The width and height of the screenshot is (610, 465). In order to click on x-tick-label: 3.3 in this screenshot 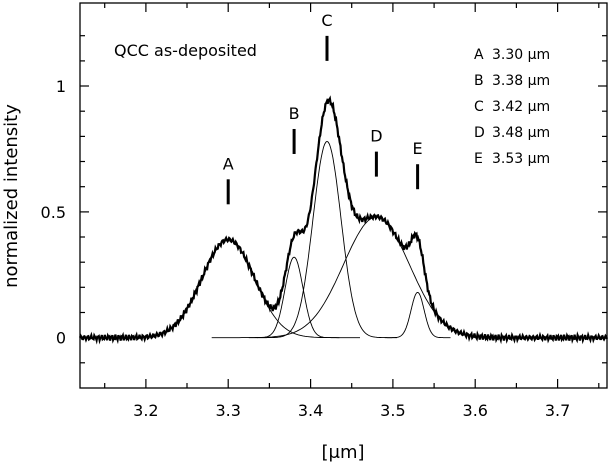, I will do `click(227, 410)`.